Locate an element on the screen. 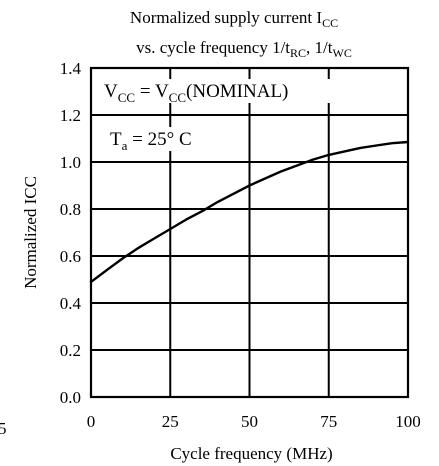  title-subscript: WC is located at coordinates (342, 53).